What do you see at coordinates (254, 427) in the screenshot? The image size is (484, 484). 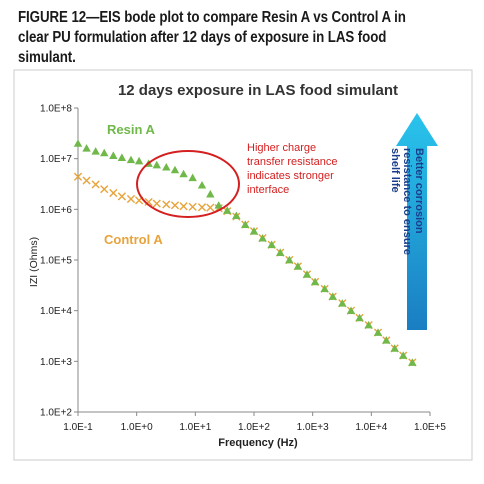 I see `x-tick-label: 1.0E+2` at bounding box center [254, 427].